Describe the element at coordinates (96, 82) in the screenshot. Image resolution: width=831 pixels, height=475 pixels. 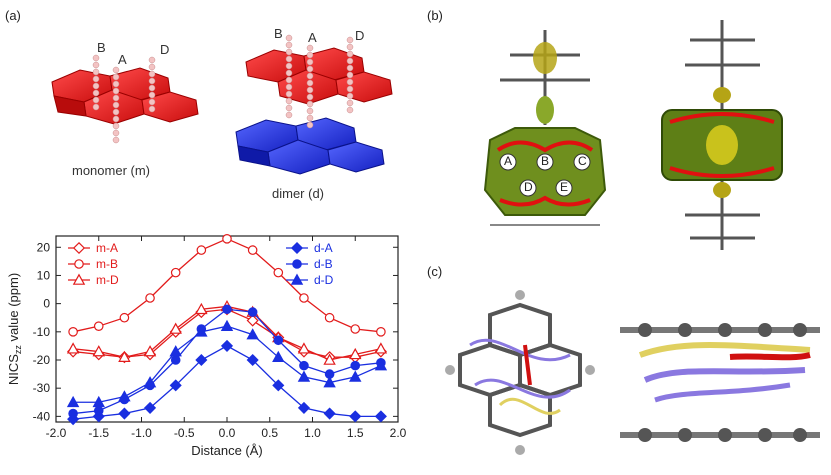
I see `monomer-probe-b` at that location.